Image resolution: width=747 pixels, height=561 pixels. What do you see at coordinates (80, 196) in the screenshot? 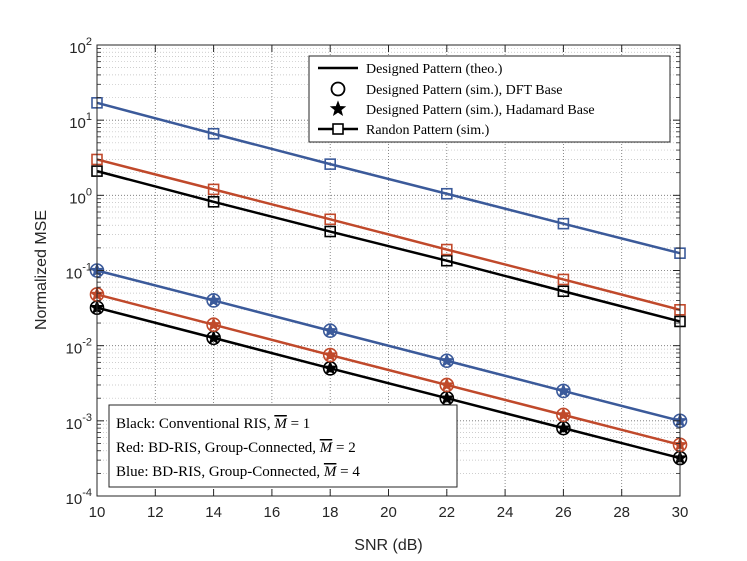
I see `y-tick-label: 10⁰` at bounding box center [80, 196].